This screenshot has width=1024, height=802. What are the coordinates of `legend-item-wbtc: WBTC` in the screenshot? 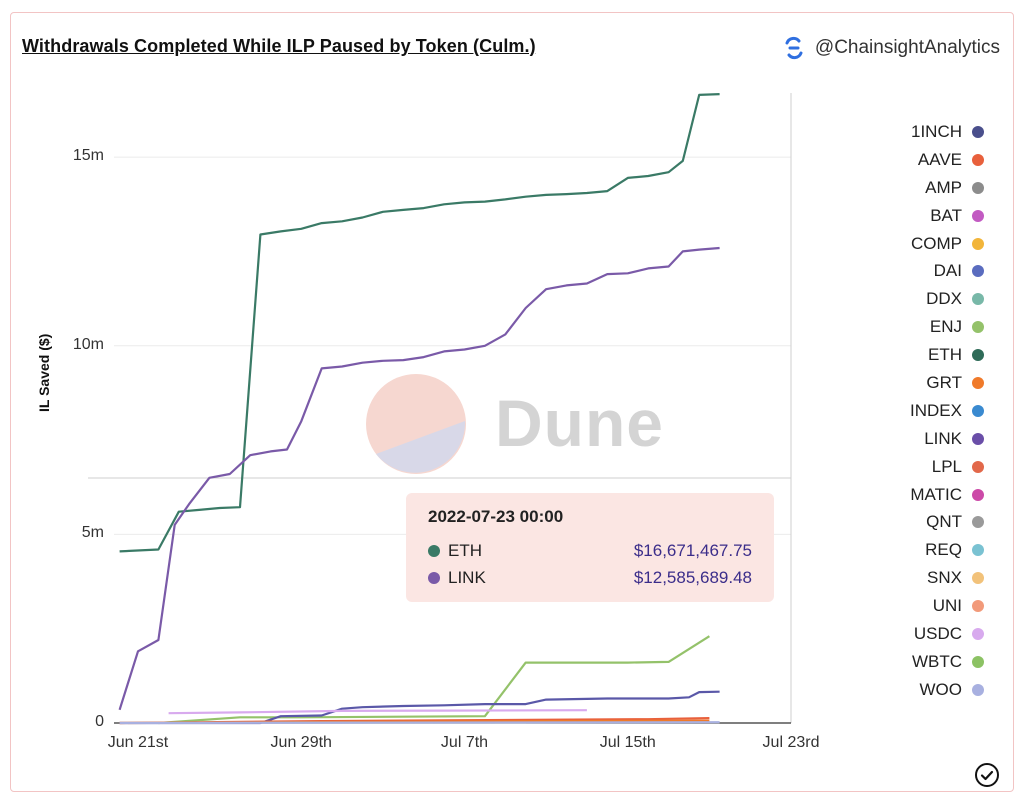 It's located at (932, 662).